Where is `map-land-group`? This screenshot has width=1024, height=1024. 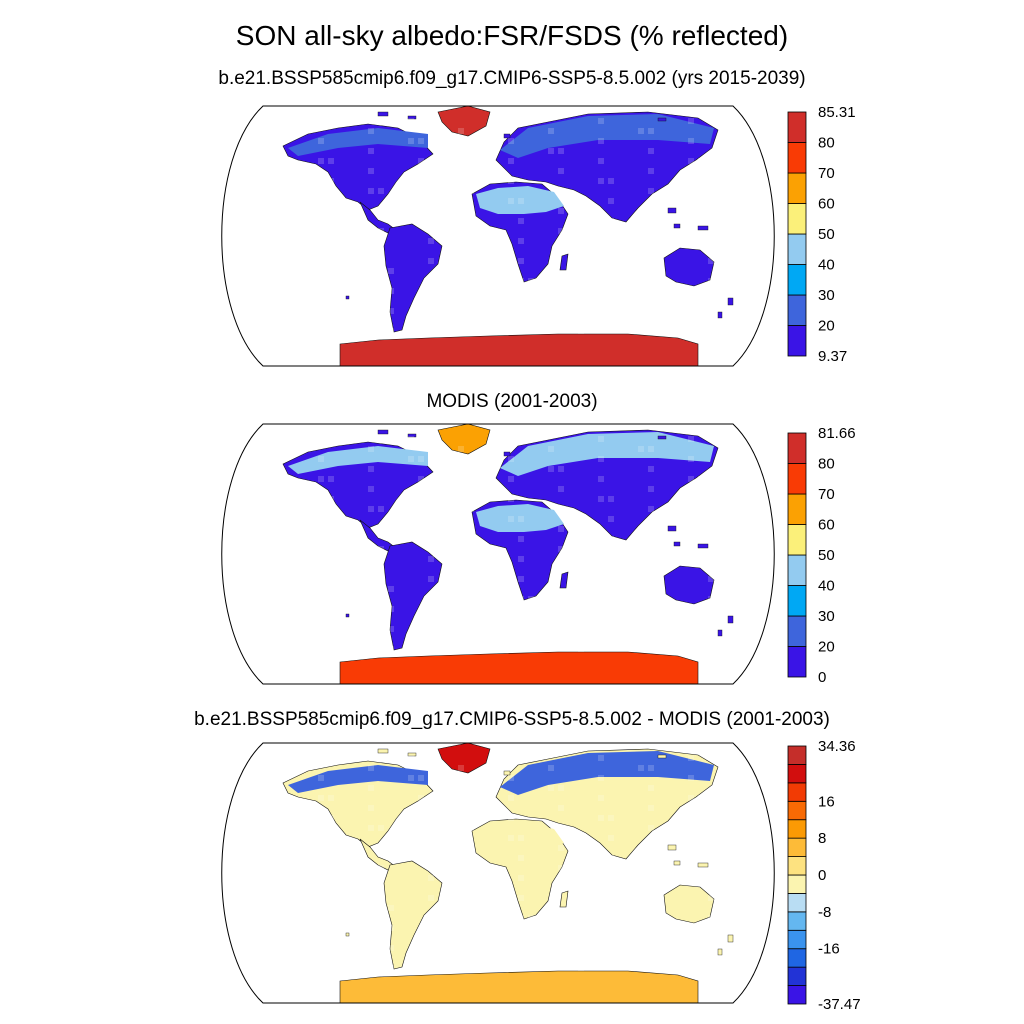 map-land-group is located at coordinates (508, 873).